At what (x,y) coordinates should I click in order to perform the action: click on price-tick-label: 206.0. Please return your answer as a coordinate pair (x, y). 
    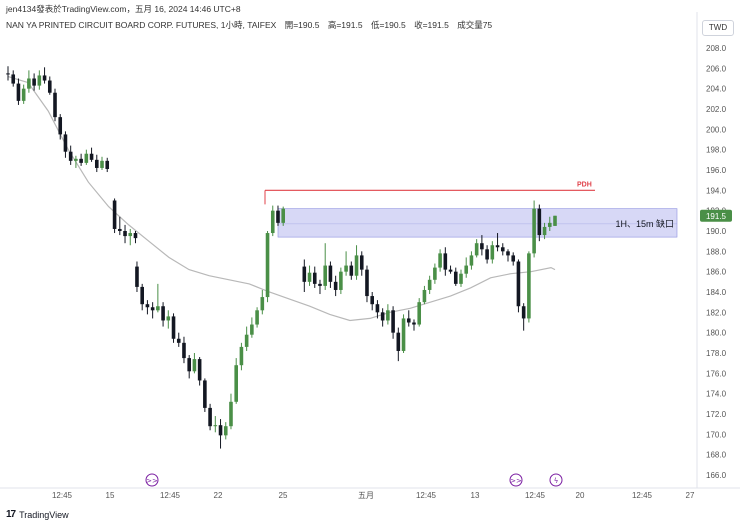
    Looking at the image, I should click on (716, 68).